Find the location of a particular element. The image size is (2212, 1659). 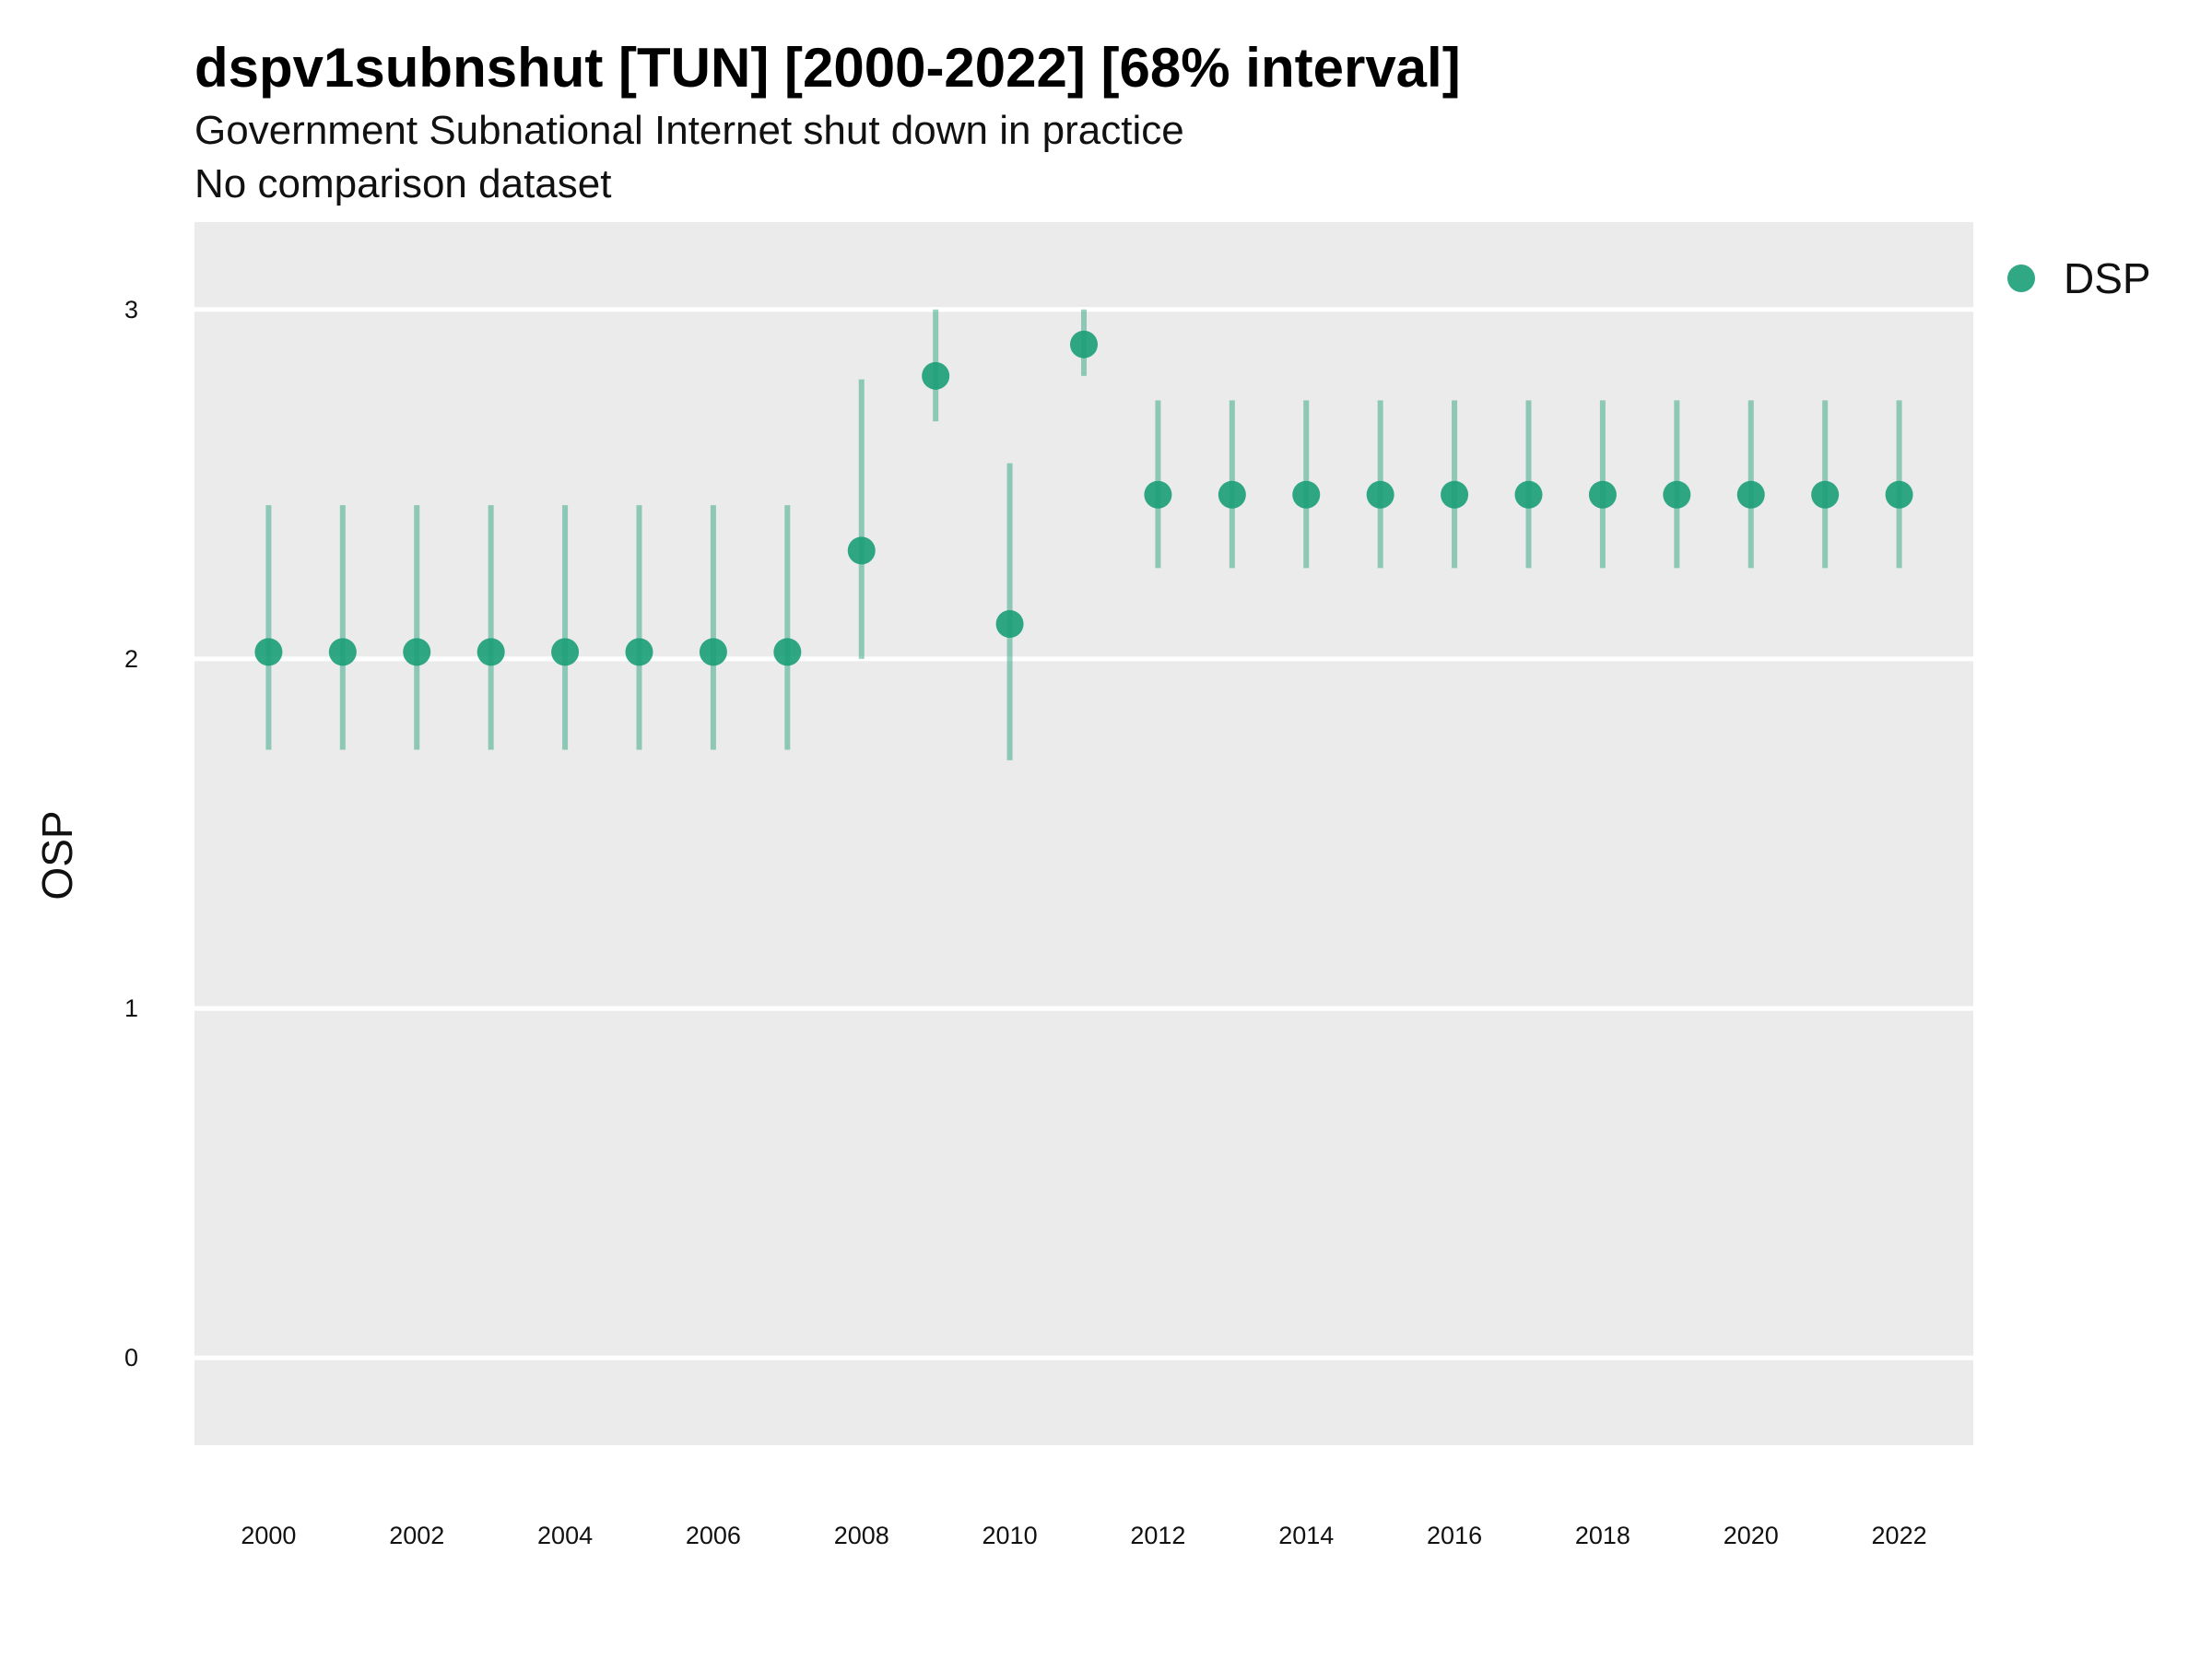

x-tick-label-2018: 2018 is located at coordinates (1602, 1535).